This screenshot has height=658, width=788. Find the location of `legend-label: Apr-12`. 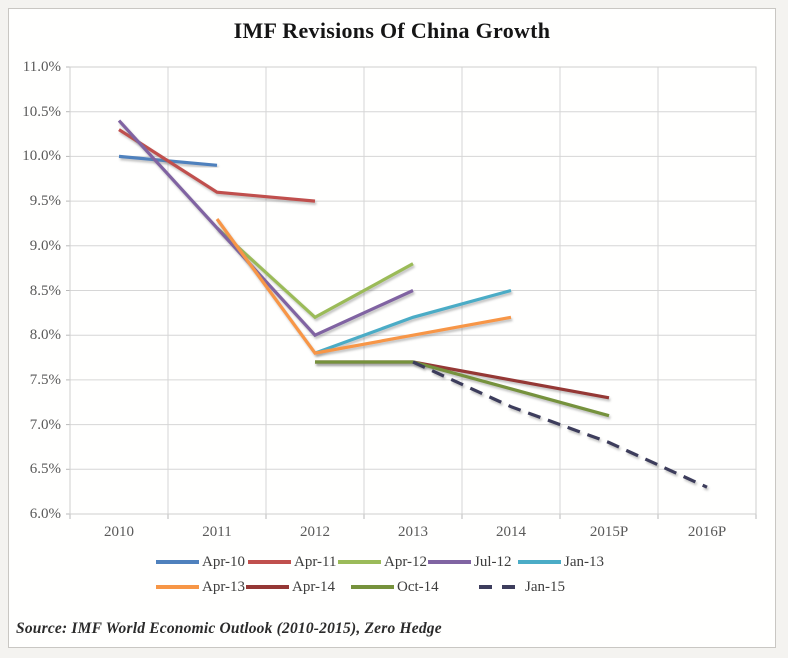

legend-label: Apr-12 is located at coordinates (406, 561).